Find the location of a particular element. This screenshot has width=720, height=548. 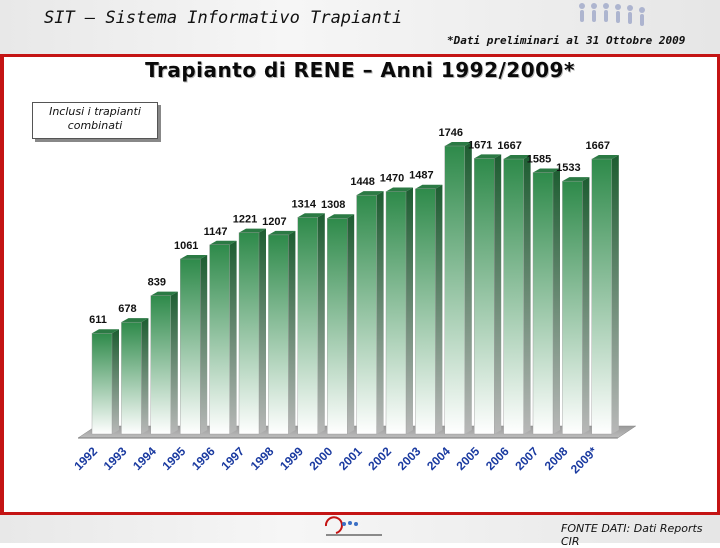

data-label-1994: 839 is located at coordinates (157, 283).